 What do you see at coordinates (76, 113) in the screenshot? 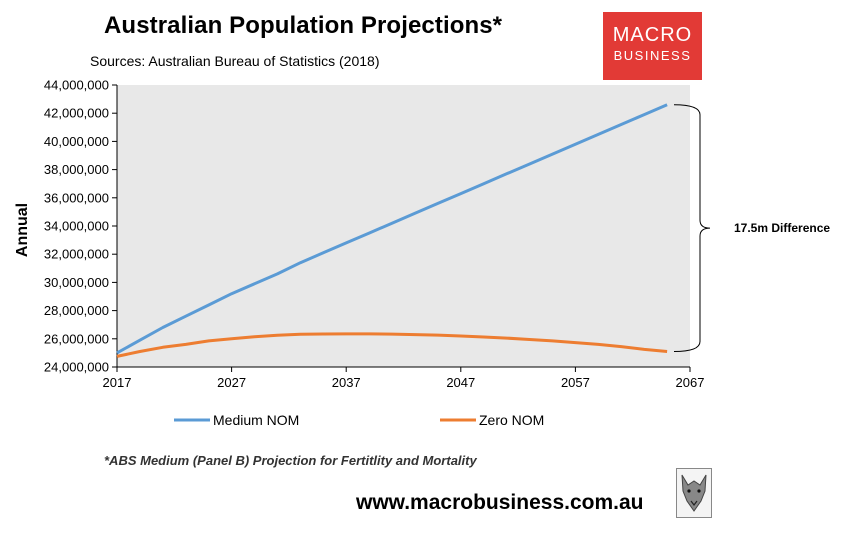
I see `y-tick-label: 42,000,000` at bounding box center [76, 113].